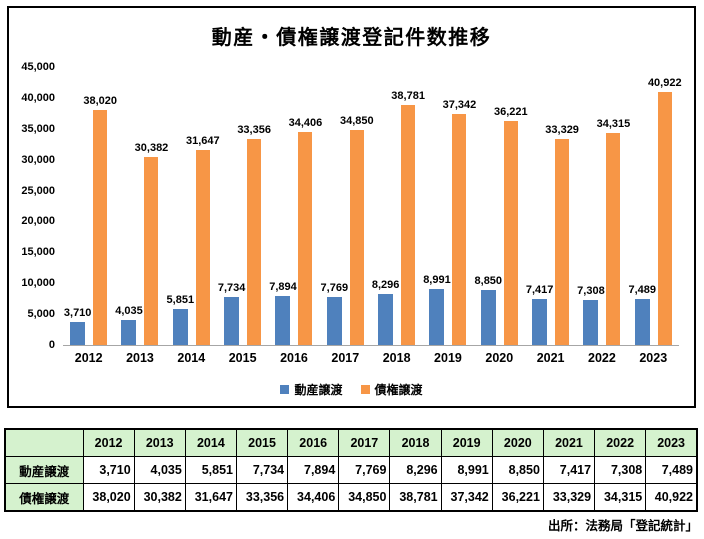  Describe the element at coordinates (242, 358) in the screenshot. I see `x-axis-label: 2015` at that location.